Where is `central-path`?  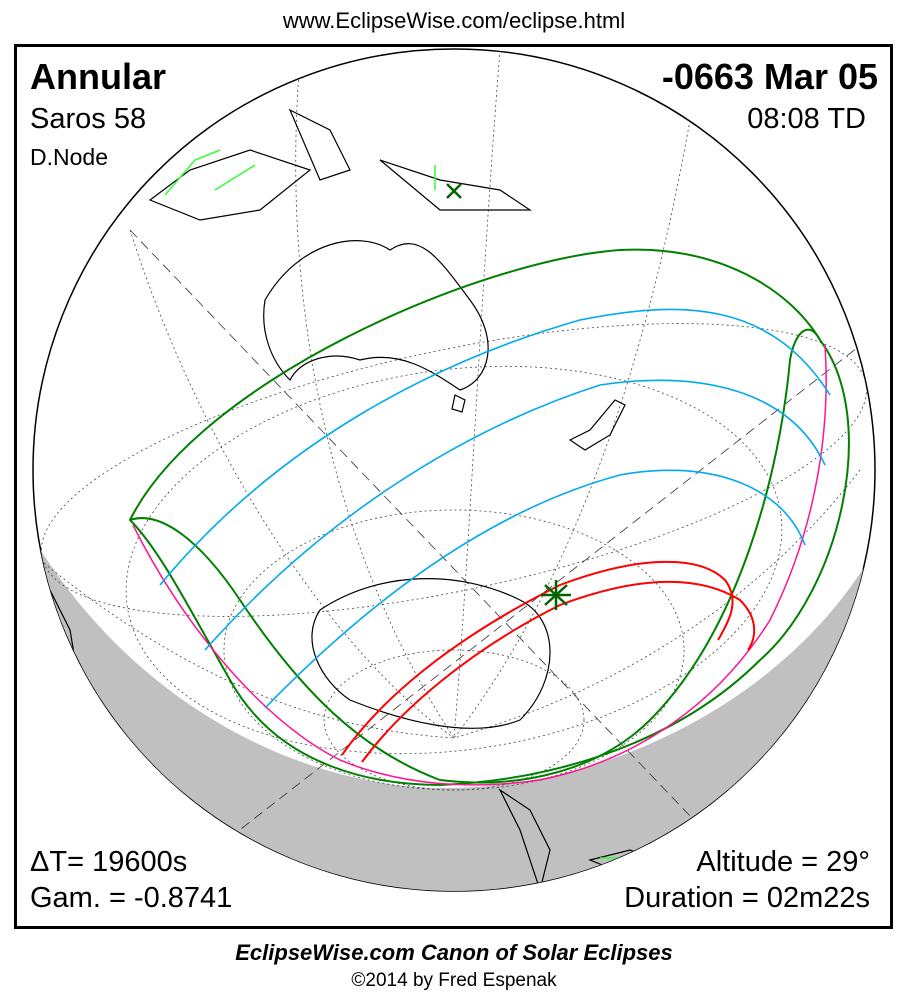 central-path is located at coordinates (548, 661).